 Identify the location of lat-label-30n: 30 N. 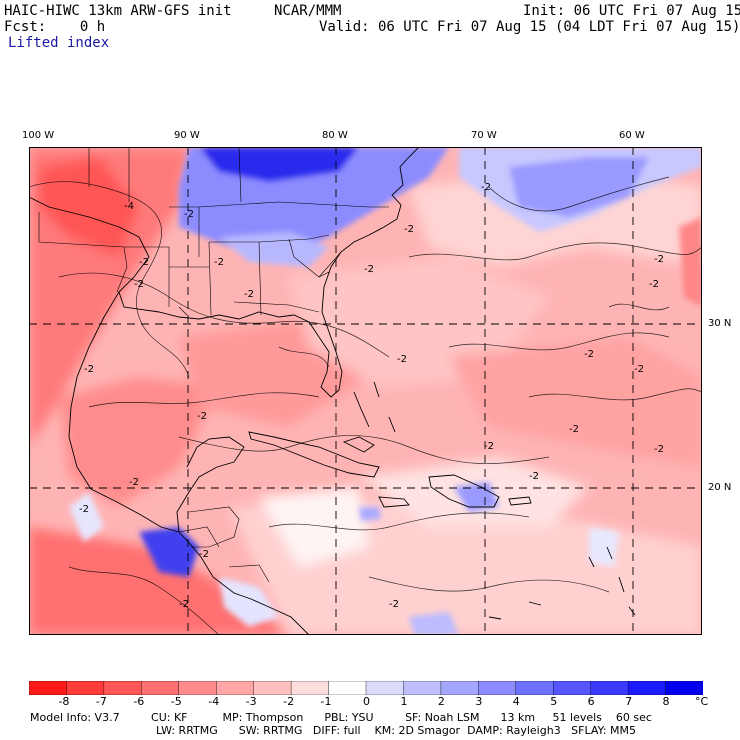
(720, 323).